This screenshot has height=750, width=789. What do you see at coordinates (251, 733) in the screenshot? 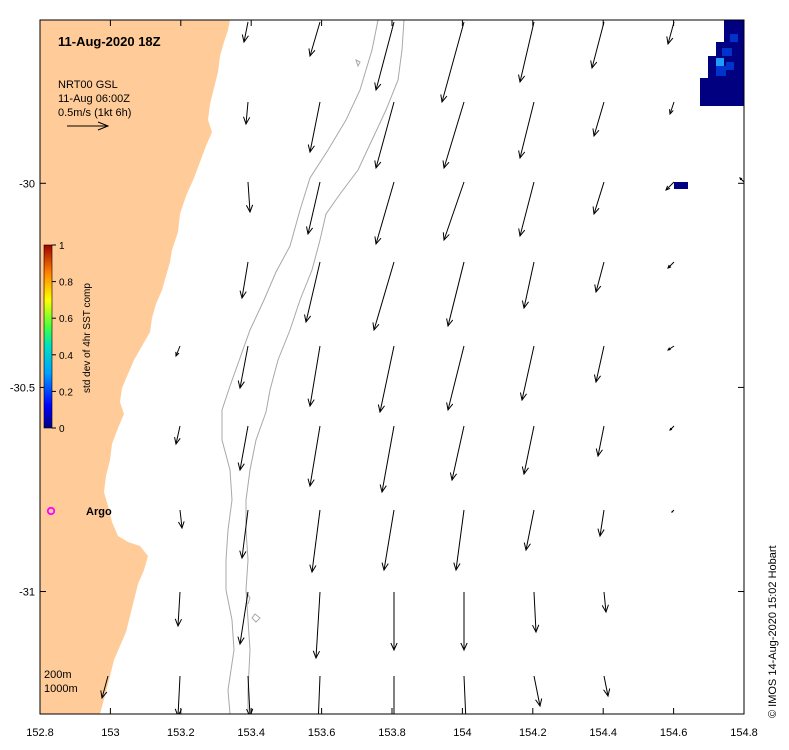
I see `x-tick-label: 153.4` at bounding box center [251, 733].